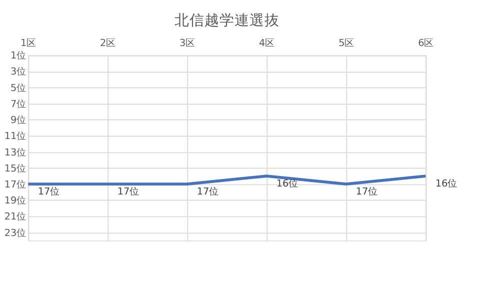 Image resolution: width=479 pixels, height=290 pixels. I want to click on y-tick-label: 9位, so click(18, 120).